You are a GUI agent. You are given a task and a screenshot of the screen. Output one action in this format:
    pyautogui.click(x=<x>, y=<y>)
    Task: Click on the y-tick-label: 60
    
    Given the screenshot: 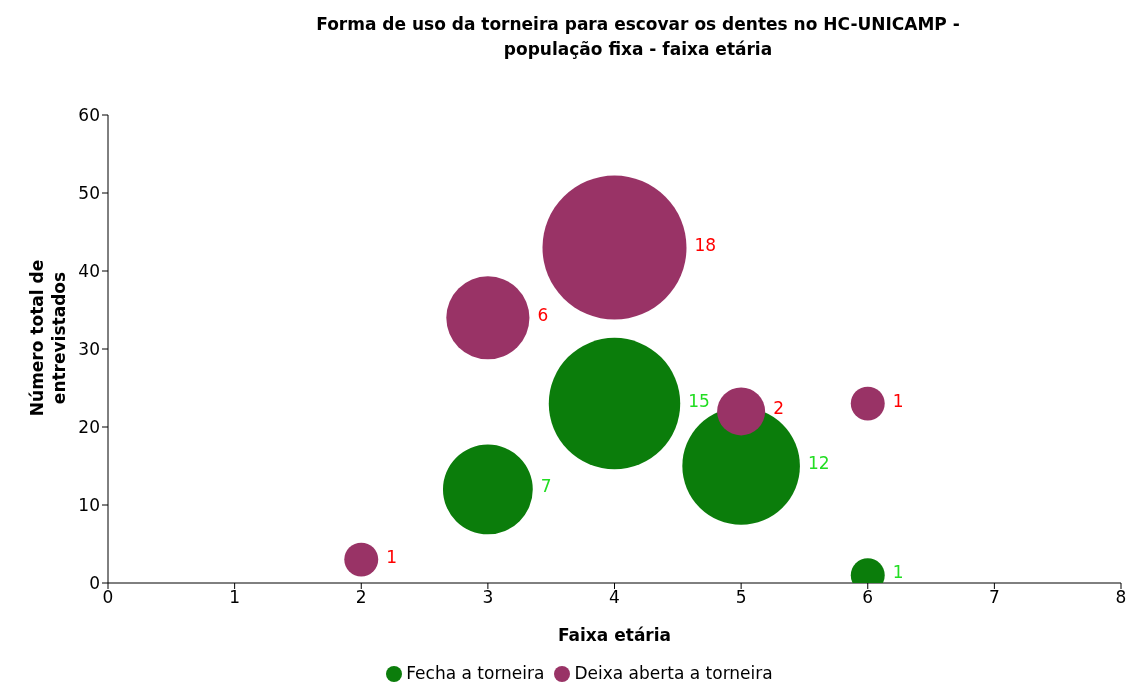 What is the action you would take?
    pyautogui.click(x=89, y=115)
    